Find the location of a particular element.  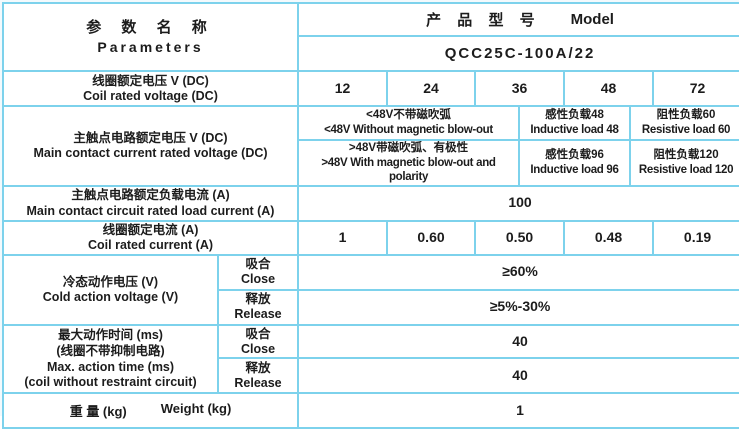

max-time-label-zh1: 最大动作时间 (ms) is located at coordinates (110, 335).